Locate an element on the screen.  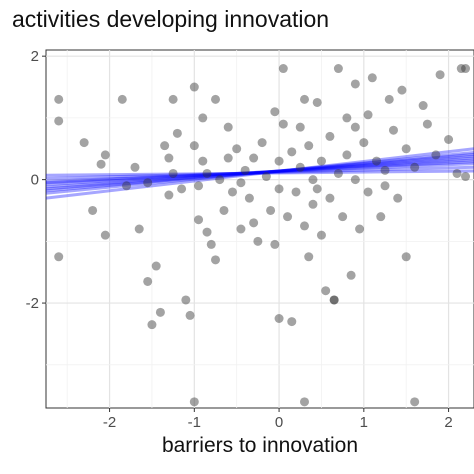
x-ticks: -2 -1 0 1 2 is located at coordinates (278, 419).